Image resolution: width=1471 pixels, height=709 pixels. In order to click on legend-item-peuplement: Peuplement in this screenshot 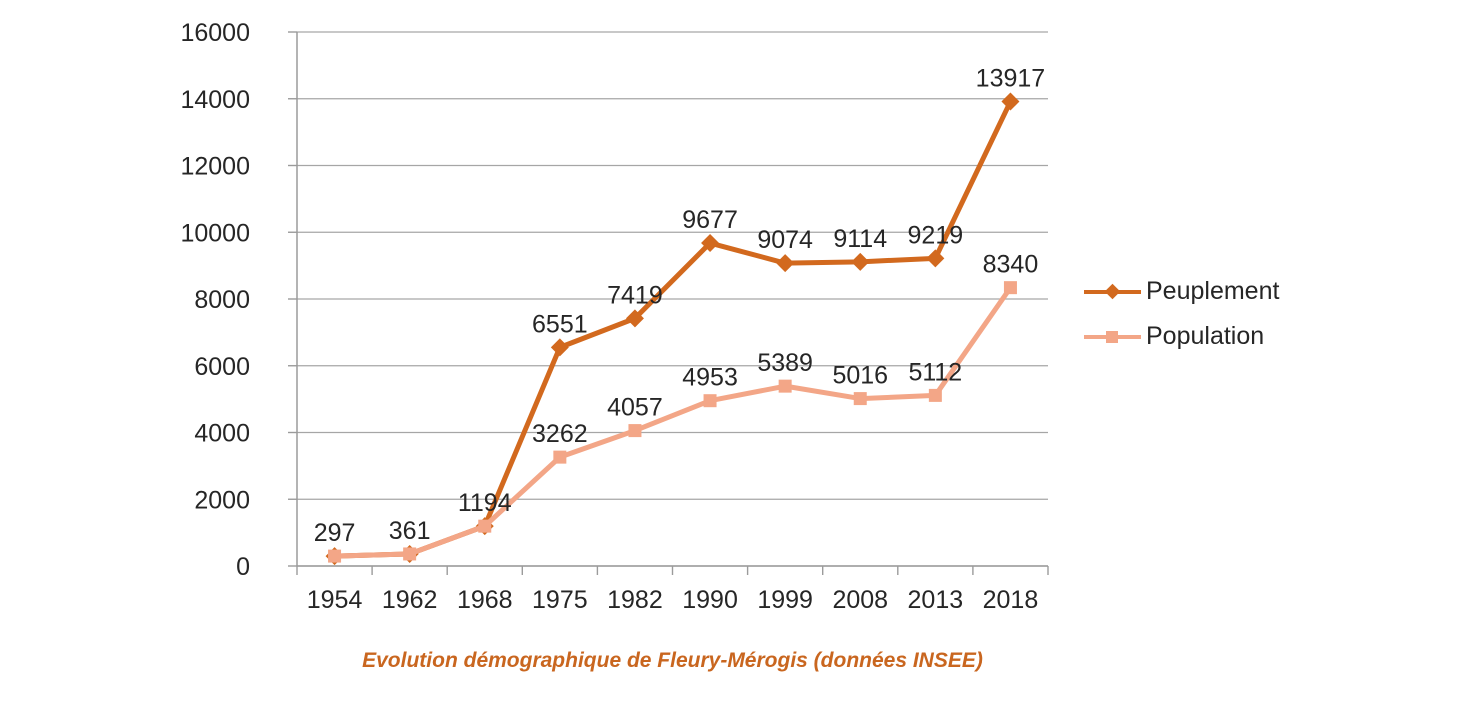, I will do `click(1181, 291)`.